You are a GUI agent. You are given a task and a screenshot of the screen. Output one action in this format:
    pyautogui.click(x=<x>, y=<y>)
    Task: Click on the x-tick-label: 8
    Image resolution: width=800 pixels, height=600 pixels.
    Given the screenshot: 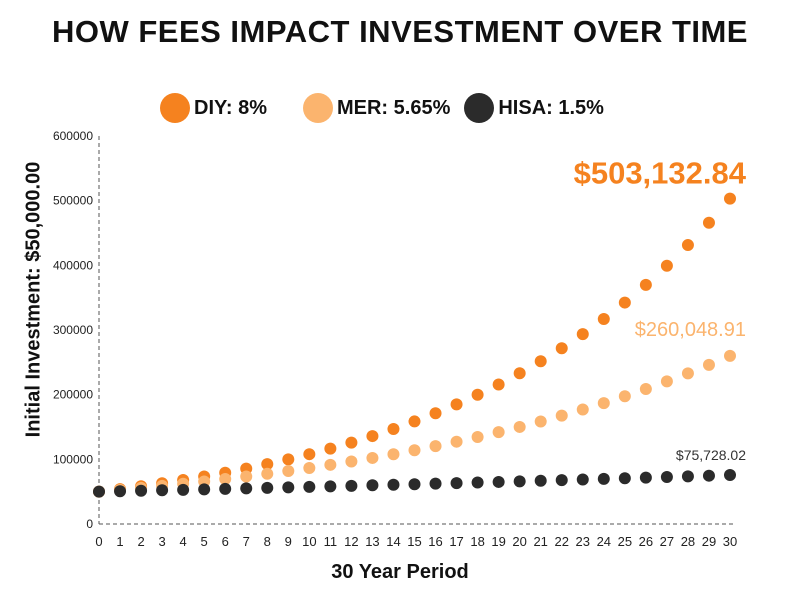 What is the action you would take?
    pyautogui.click(x=267, y=541)
    